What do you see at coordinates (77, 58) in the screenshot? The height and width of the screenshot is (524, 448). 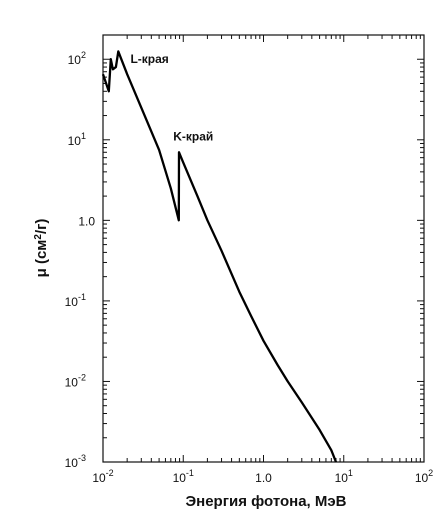 I see `y-tick-label: 10²` at bounding box center [77, 58].